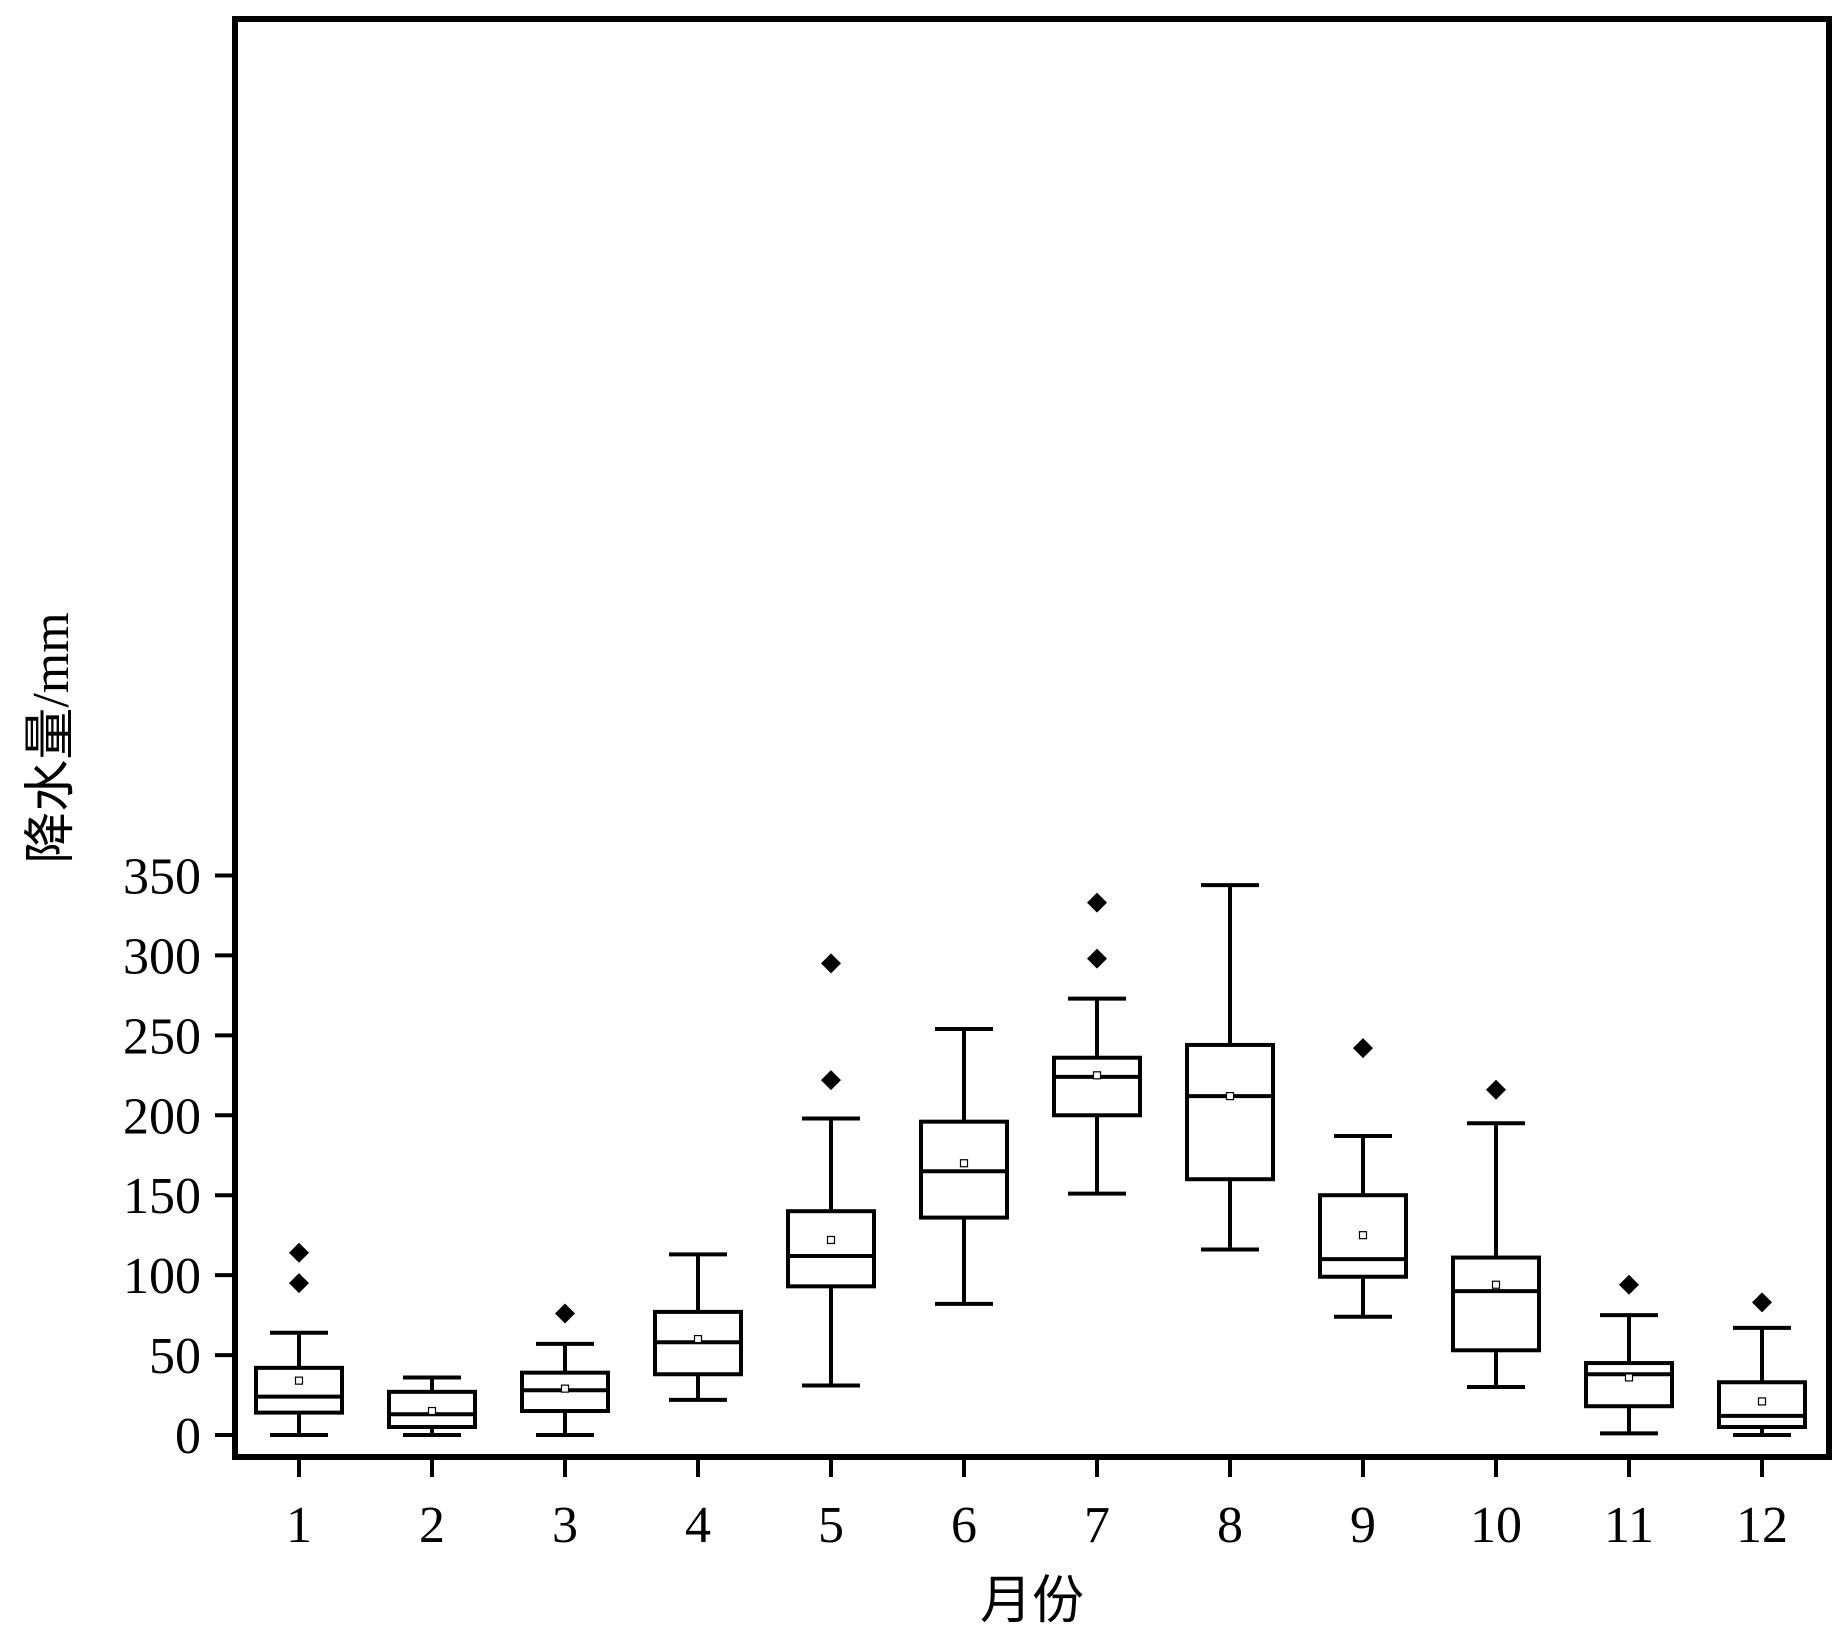  Describe the element at coordinates (1363, 1525) in the screenshot. I see `x-tick-label: 9` at that location.